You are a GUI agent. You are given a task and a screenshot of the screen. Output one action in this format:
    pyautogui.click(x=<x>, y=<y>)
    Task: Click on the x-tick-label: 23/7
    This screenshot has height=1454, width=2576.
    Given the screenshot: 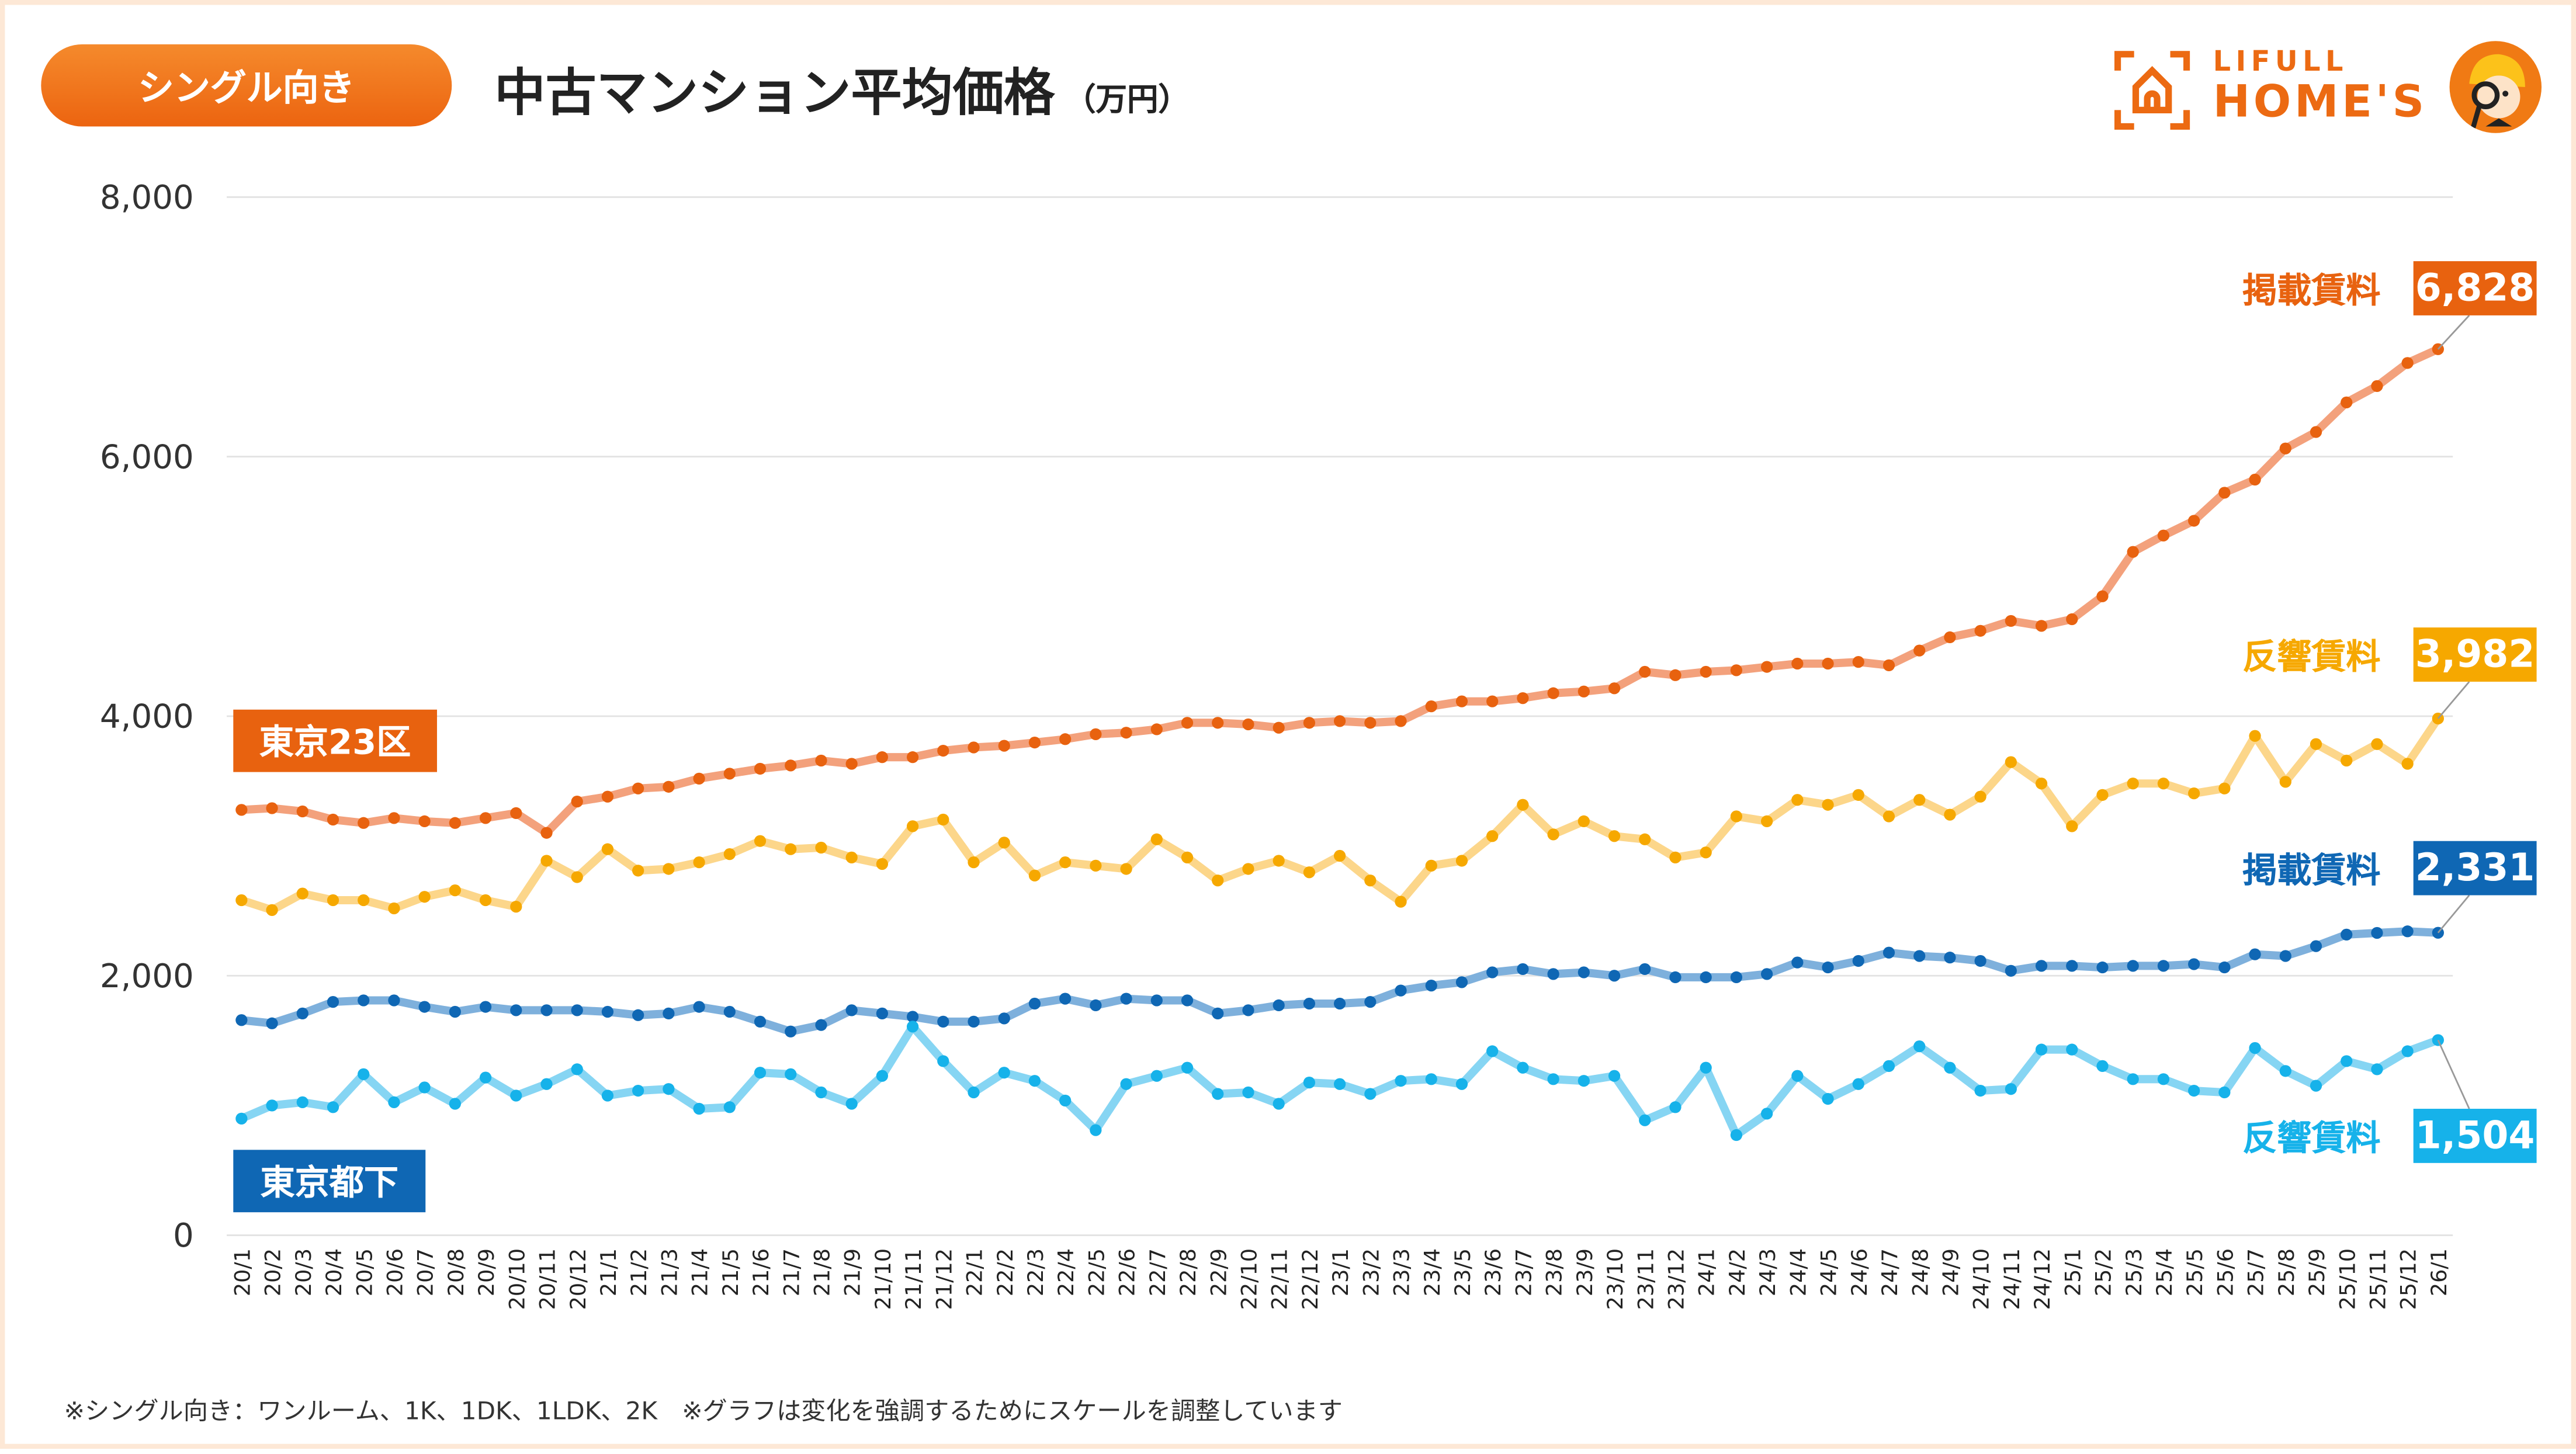 What is the action you would take?
    pyautogui.click(x=1523, y=1272)
    